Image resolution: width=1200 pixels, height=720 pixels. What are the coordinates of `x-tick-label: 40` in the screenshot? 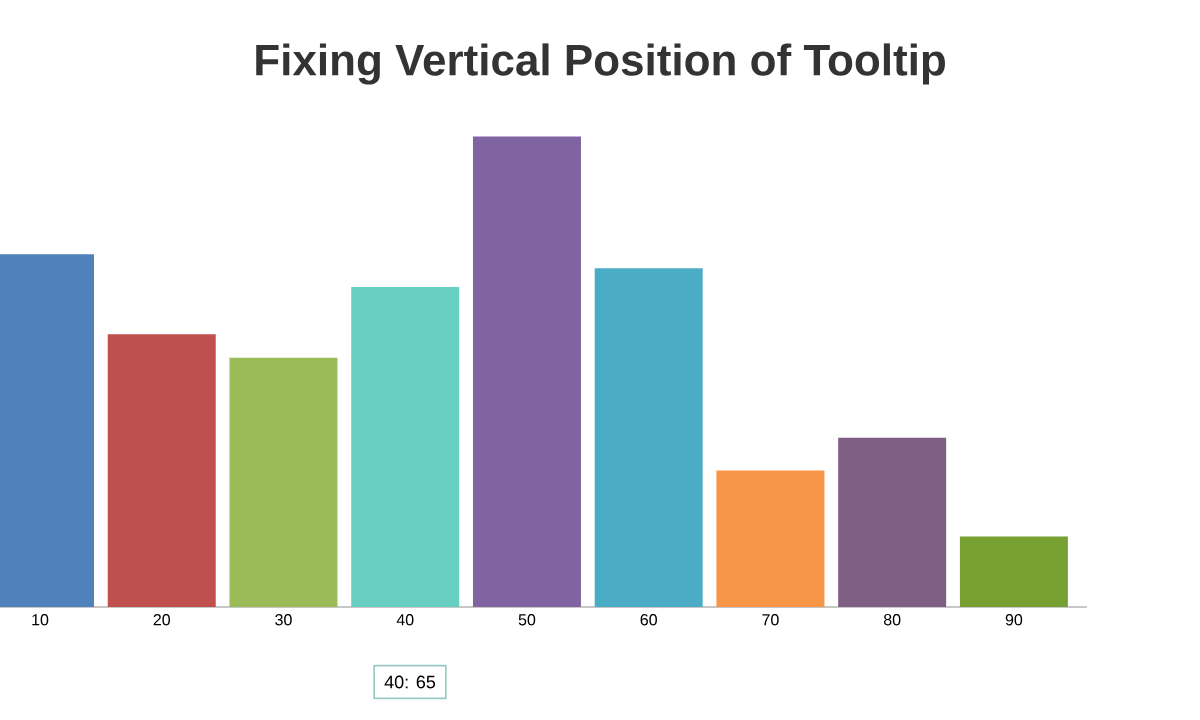 It's located at (405, 620).